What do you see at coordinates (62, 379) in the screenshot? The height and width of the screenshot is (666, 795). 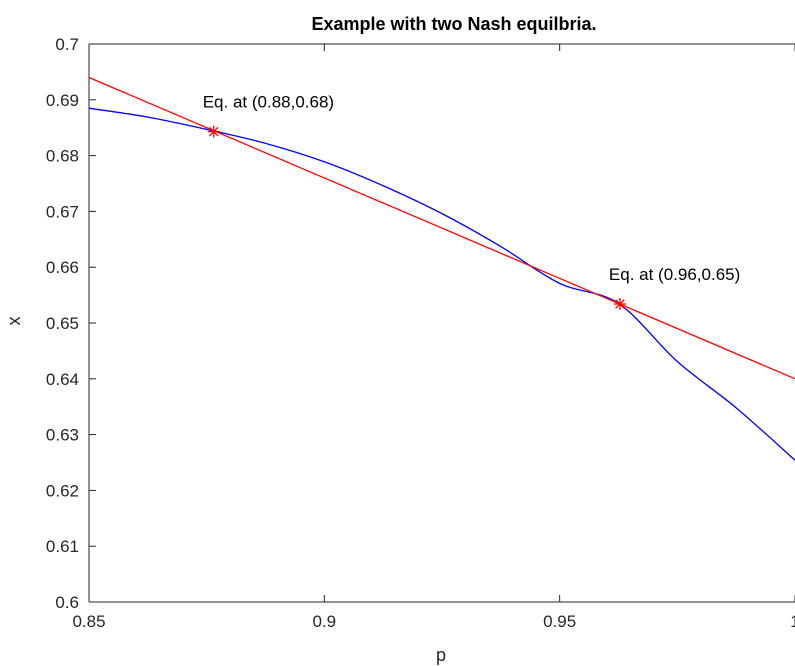 I see `y-tick-label: 0.64` at bounding box center [62, 379].